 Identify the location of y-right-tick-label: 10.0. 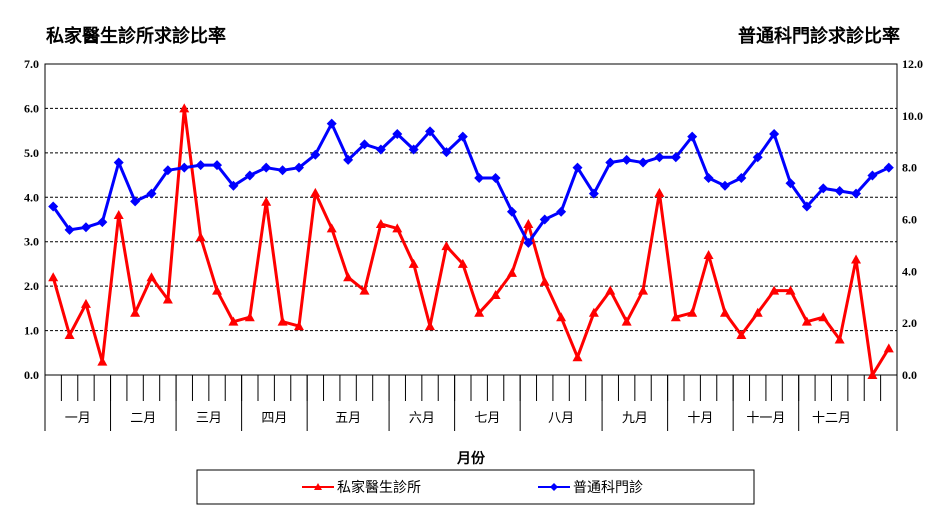
(912, 116).